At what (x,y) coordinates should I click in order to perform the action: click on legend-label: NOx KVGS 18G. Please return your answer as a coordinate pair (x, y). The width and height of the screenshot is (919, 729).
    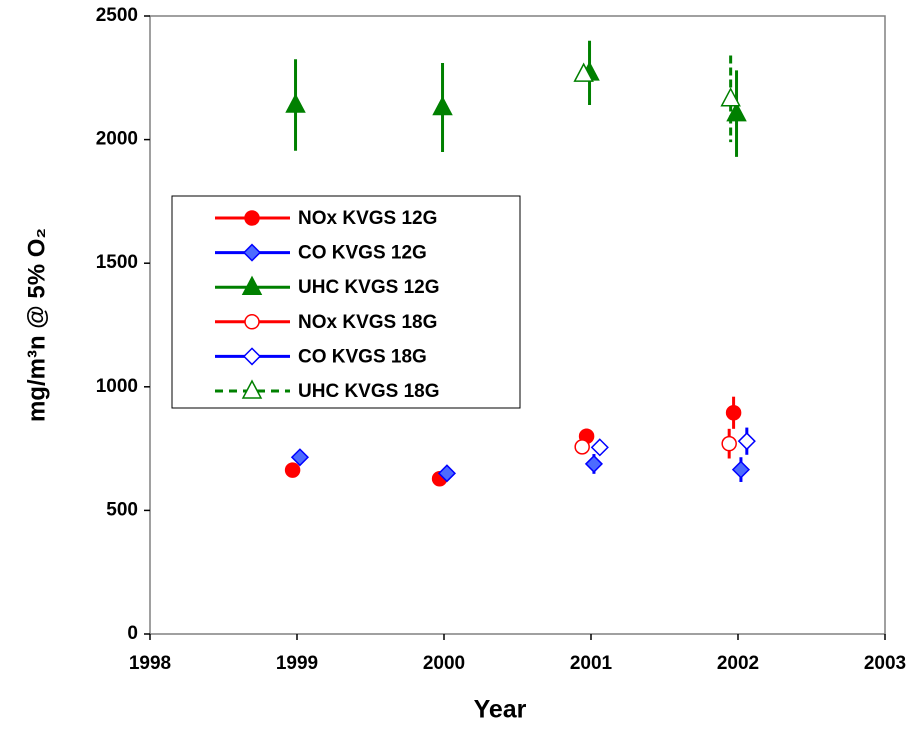
    Looking at the image, I should click on (367, 322).